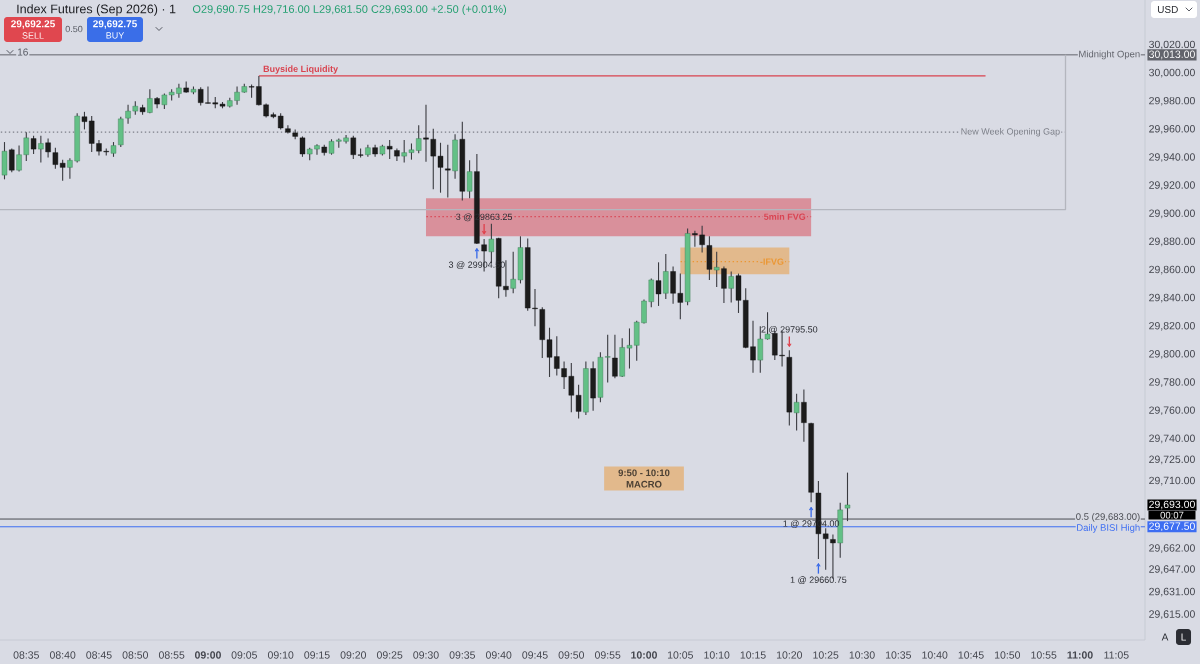 Image resolution: width=1200 pixels, height=664 pixels. I want to click on x-tick-label: 10:15, so click(753, 655).